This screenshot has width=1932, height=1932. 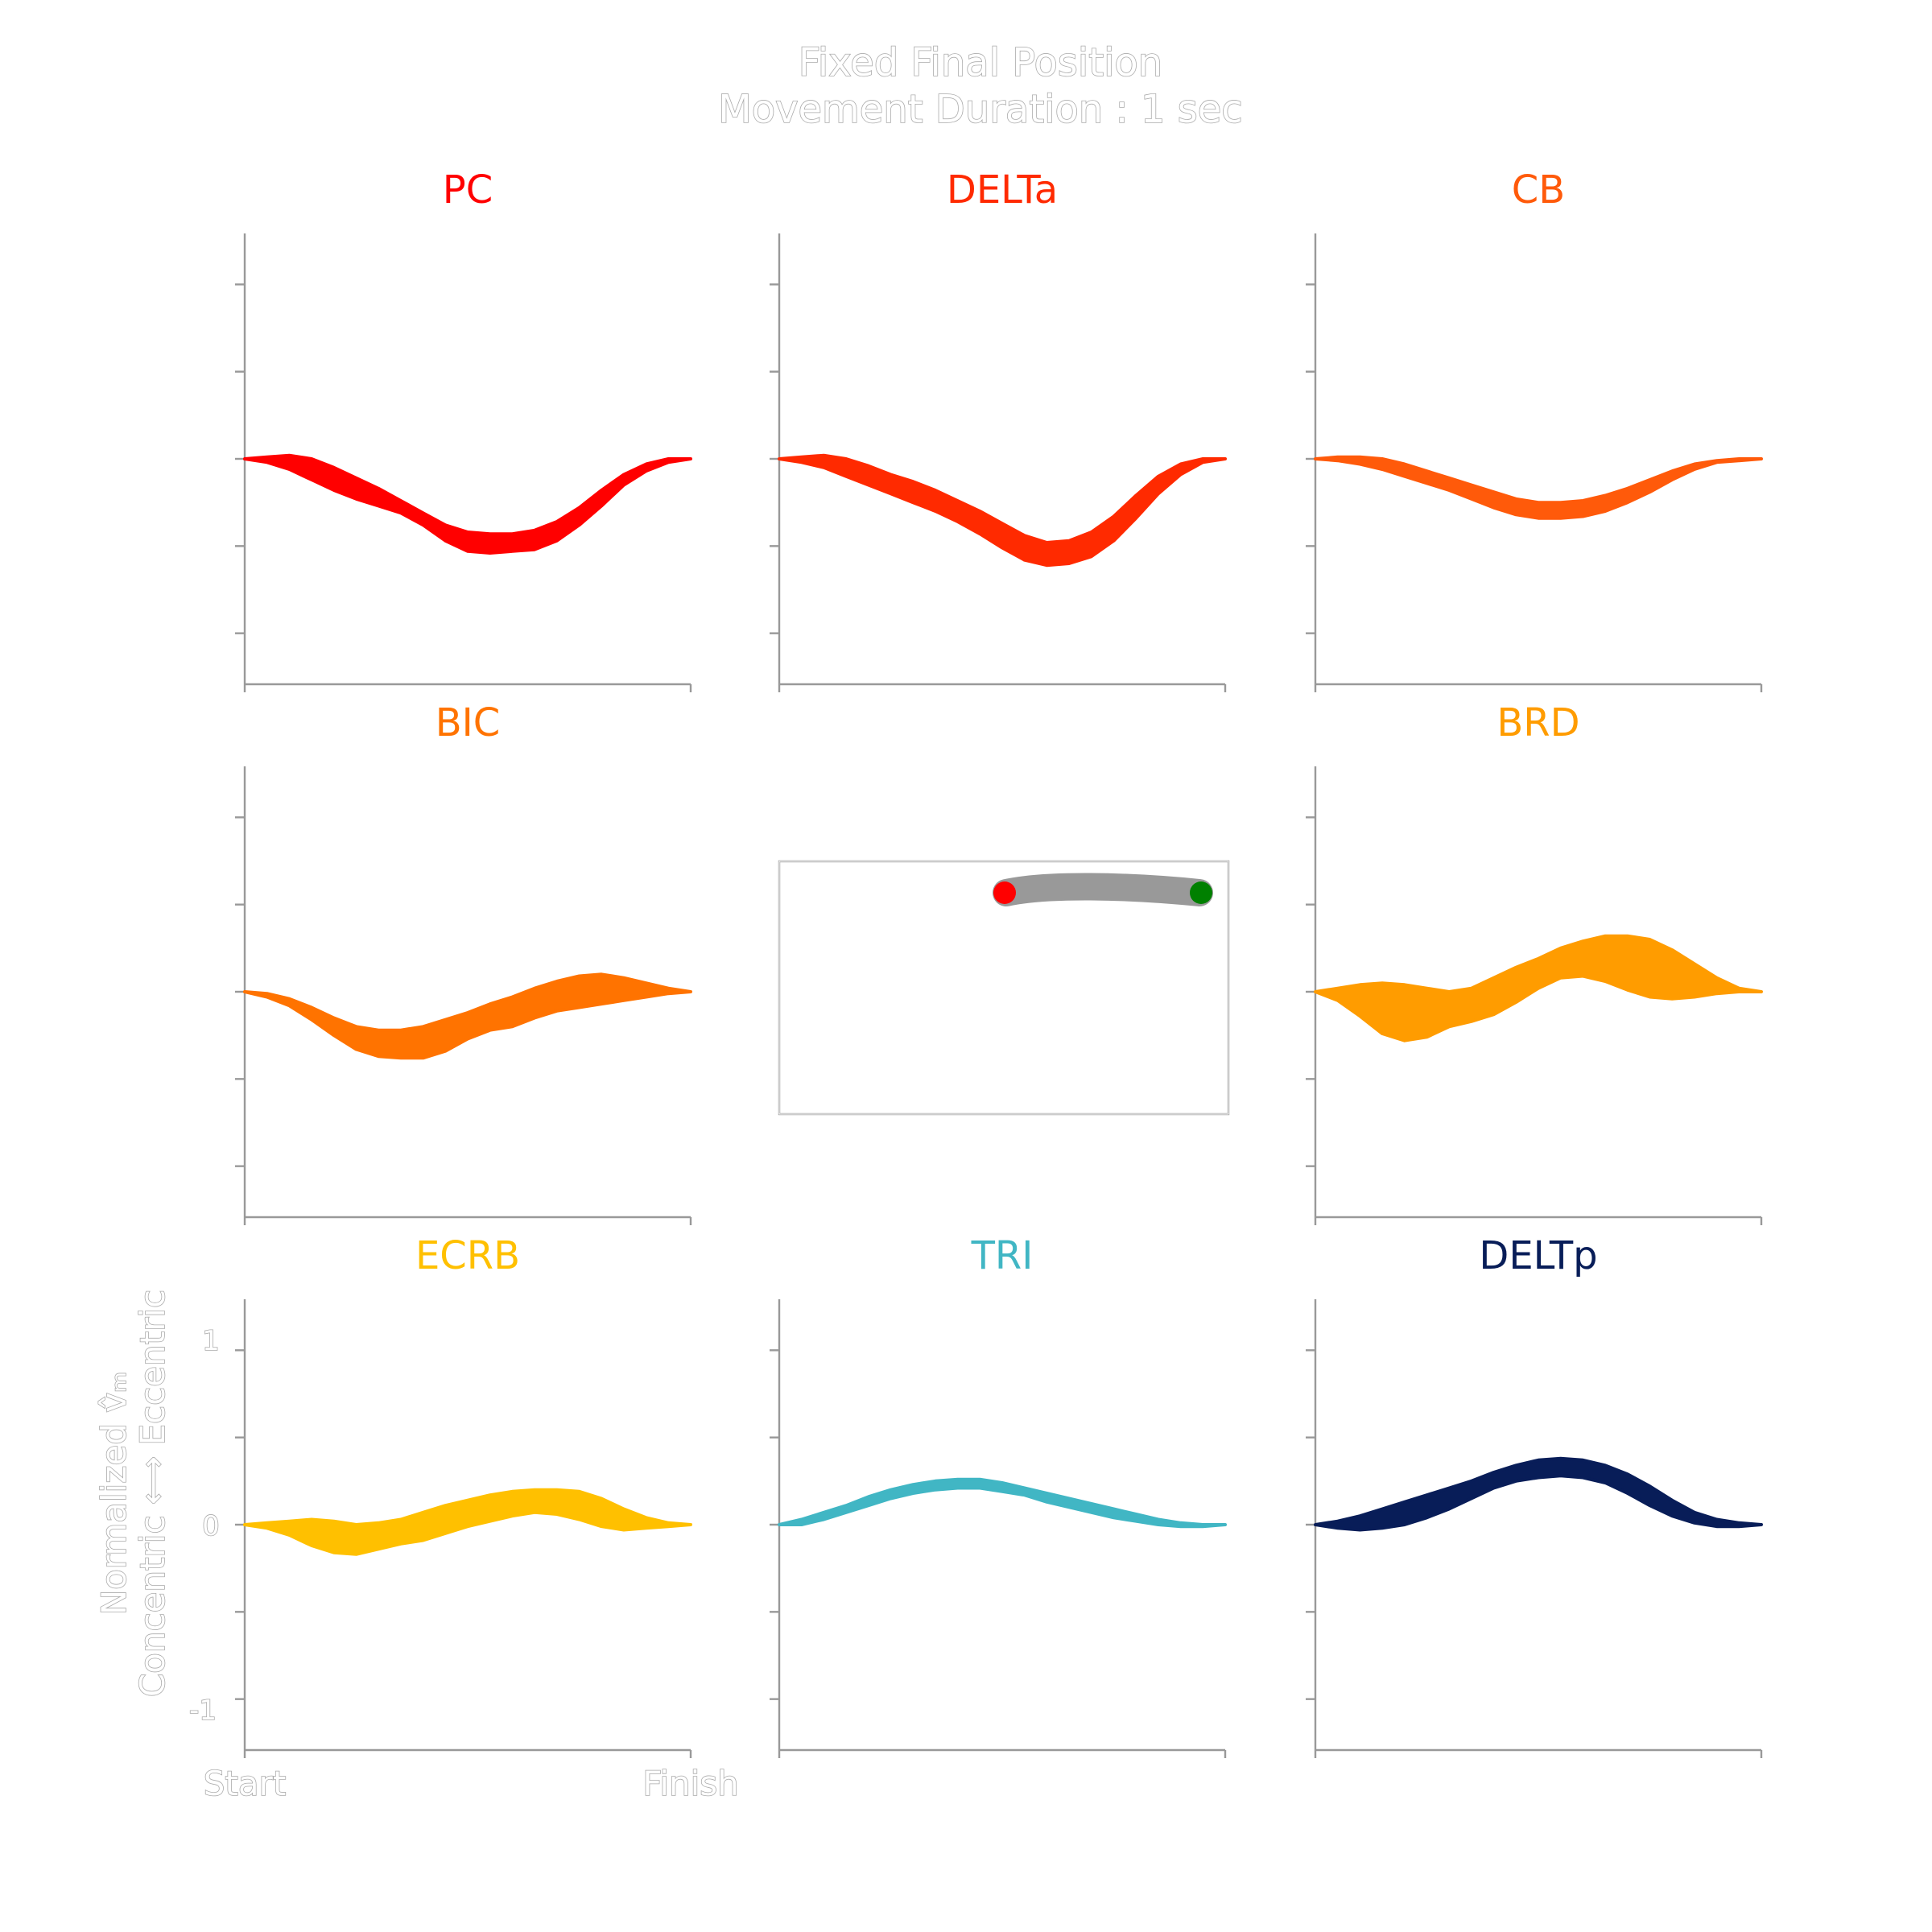 I want to click on panel-brd: BRD, so click(x=1534, y=962).